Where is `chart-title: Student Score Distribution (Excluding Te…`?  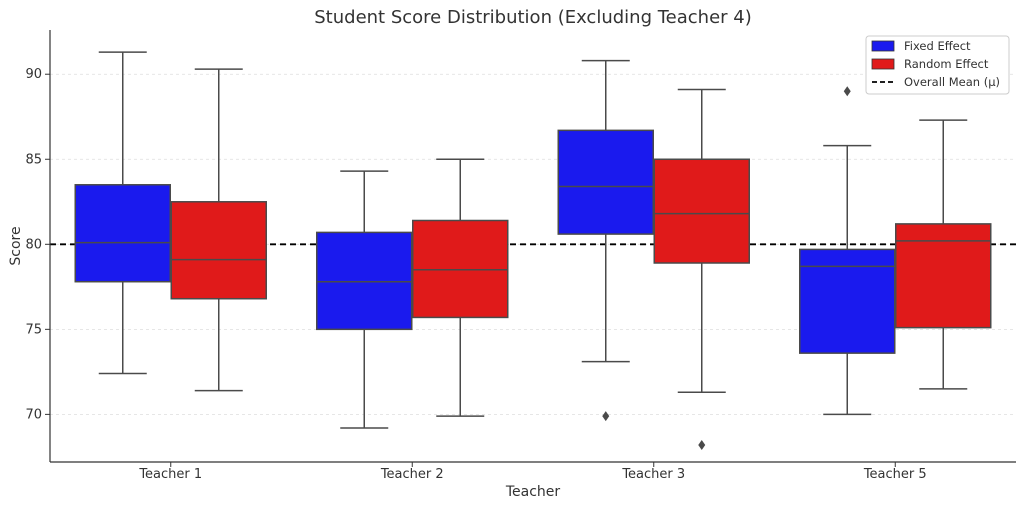
chart-title: Student Score Distribution (Excluding Te… is located at coordinates (532, 17).